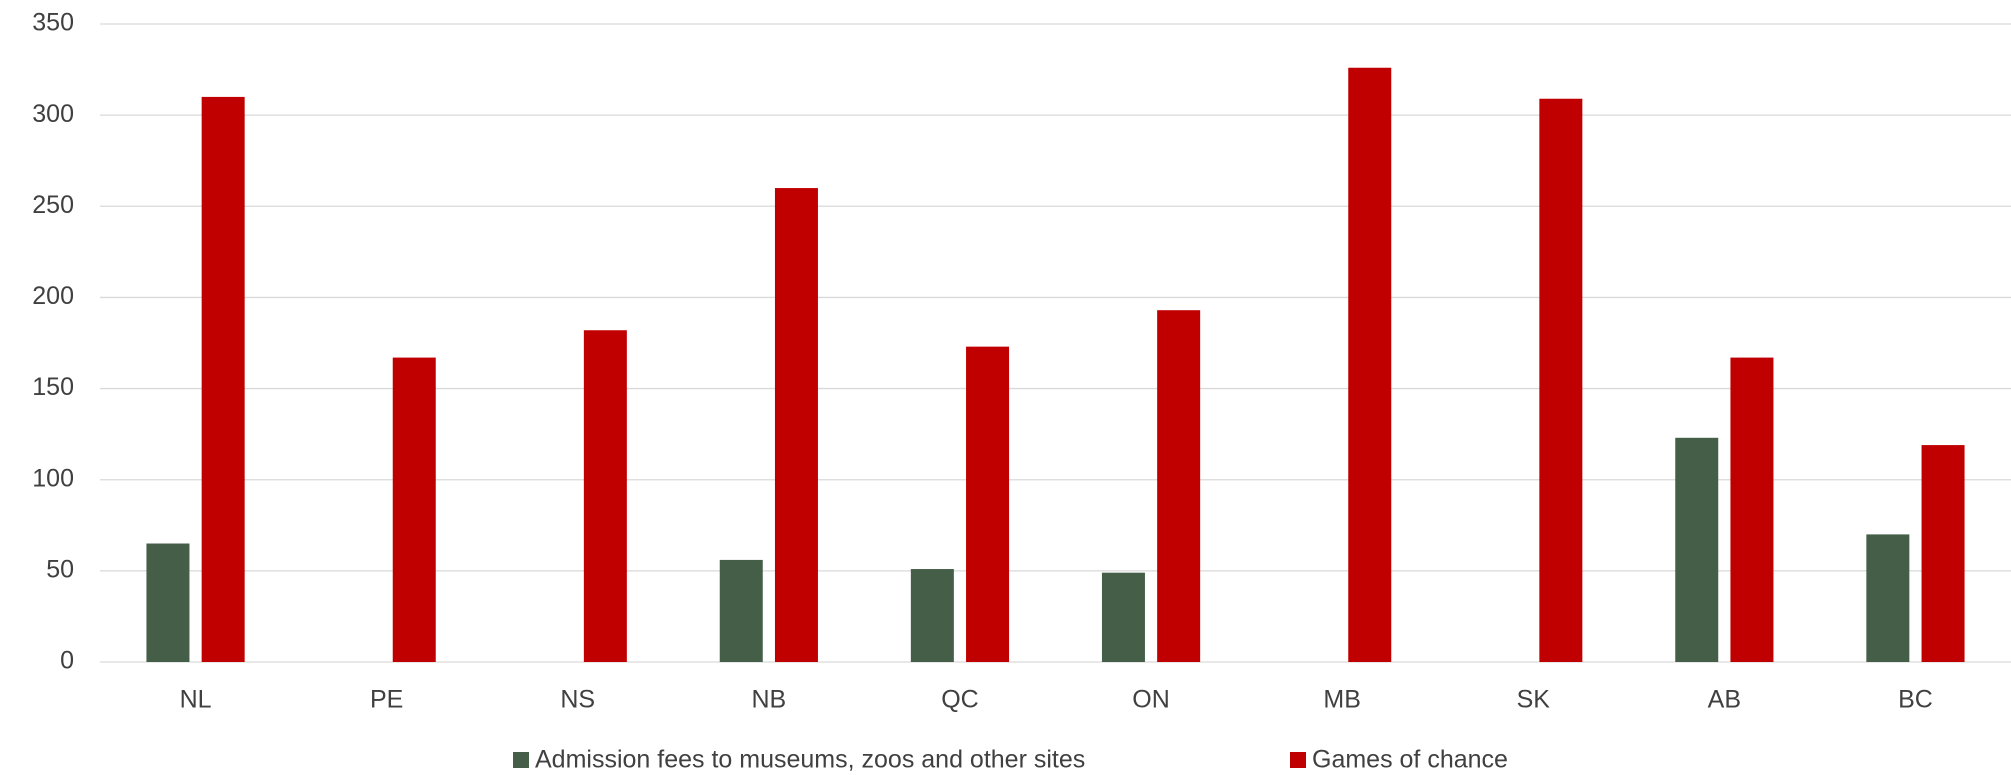 This screenshot has width=2011, height=775. What do you see at coordinates (53, 205) in the screenshot?
I see `y-tick-label: 250` at bounding box center [53, 205].